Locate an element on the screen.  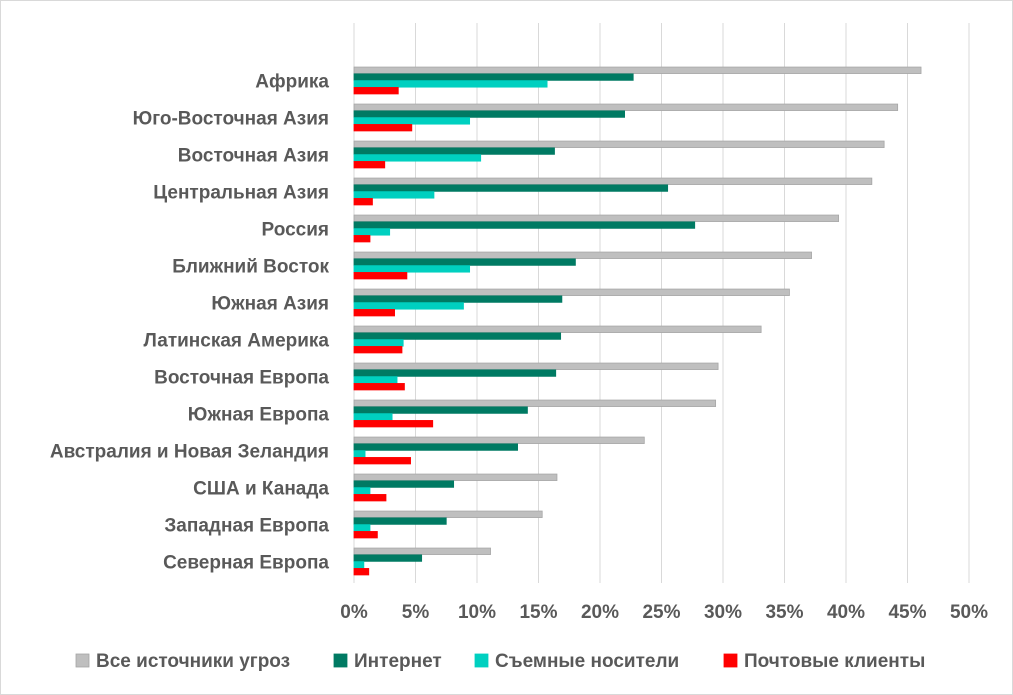
legend-label: Почтовые клиенты is located at coordinates (834, 661).